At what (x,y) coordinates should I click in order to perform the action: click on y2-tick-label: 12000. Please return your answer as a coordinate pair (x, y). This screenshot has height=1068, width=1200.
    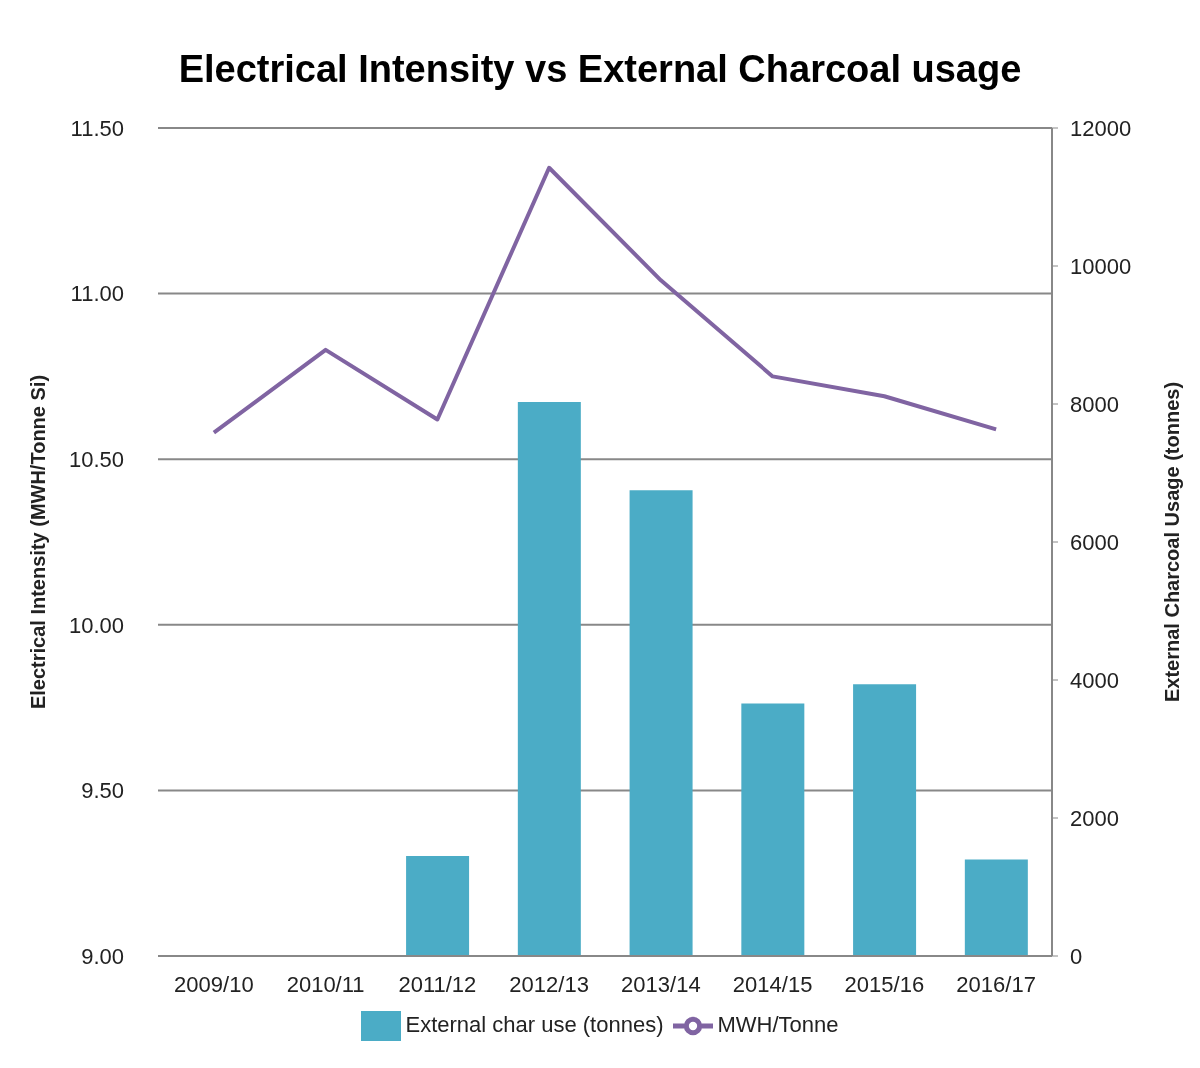
    Looking at the image, I should click on (1101, 128).